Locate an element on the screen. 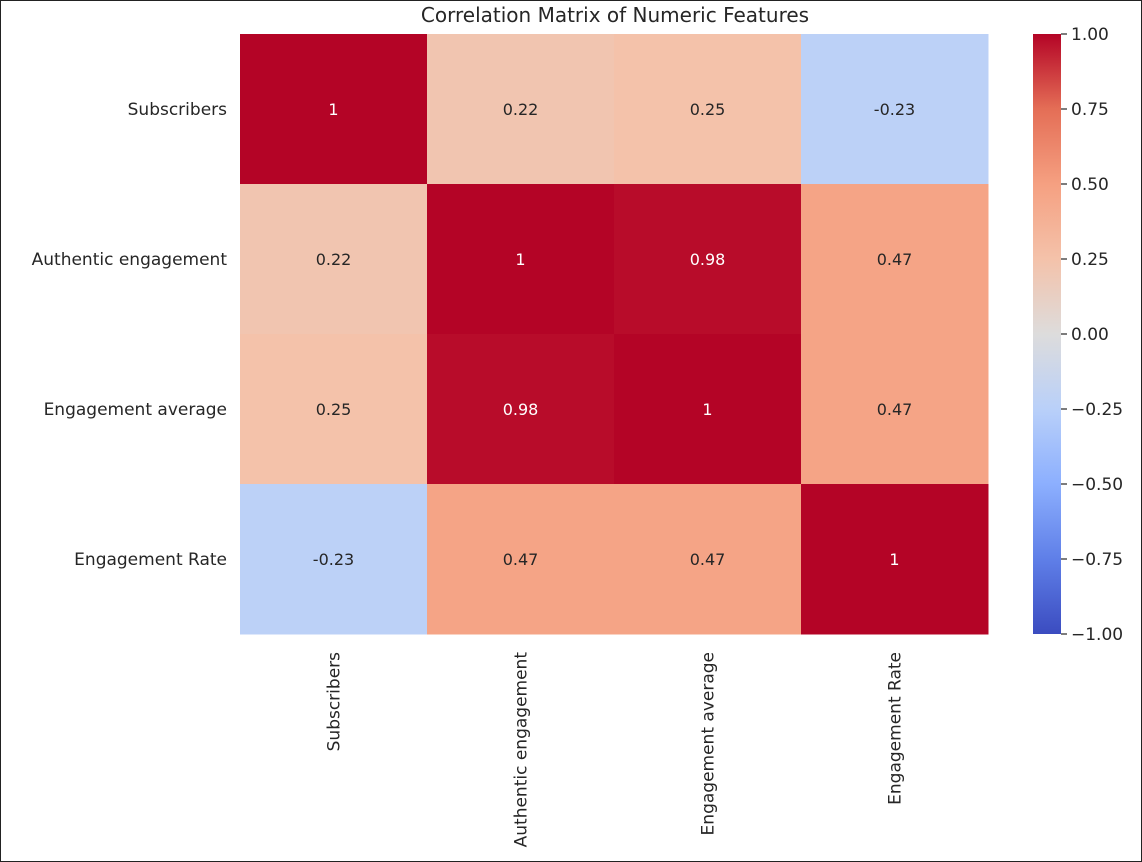  colorbar is located at coordinates (1047, 334).